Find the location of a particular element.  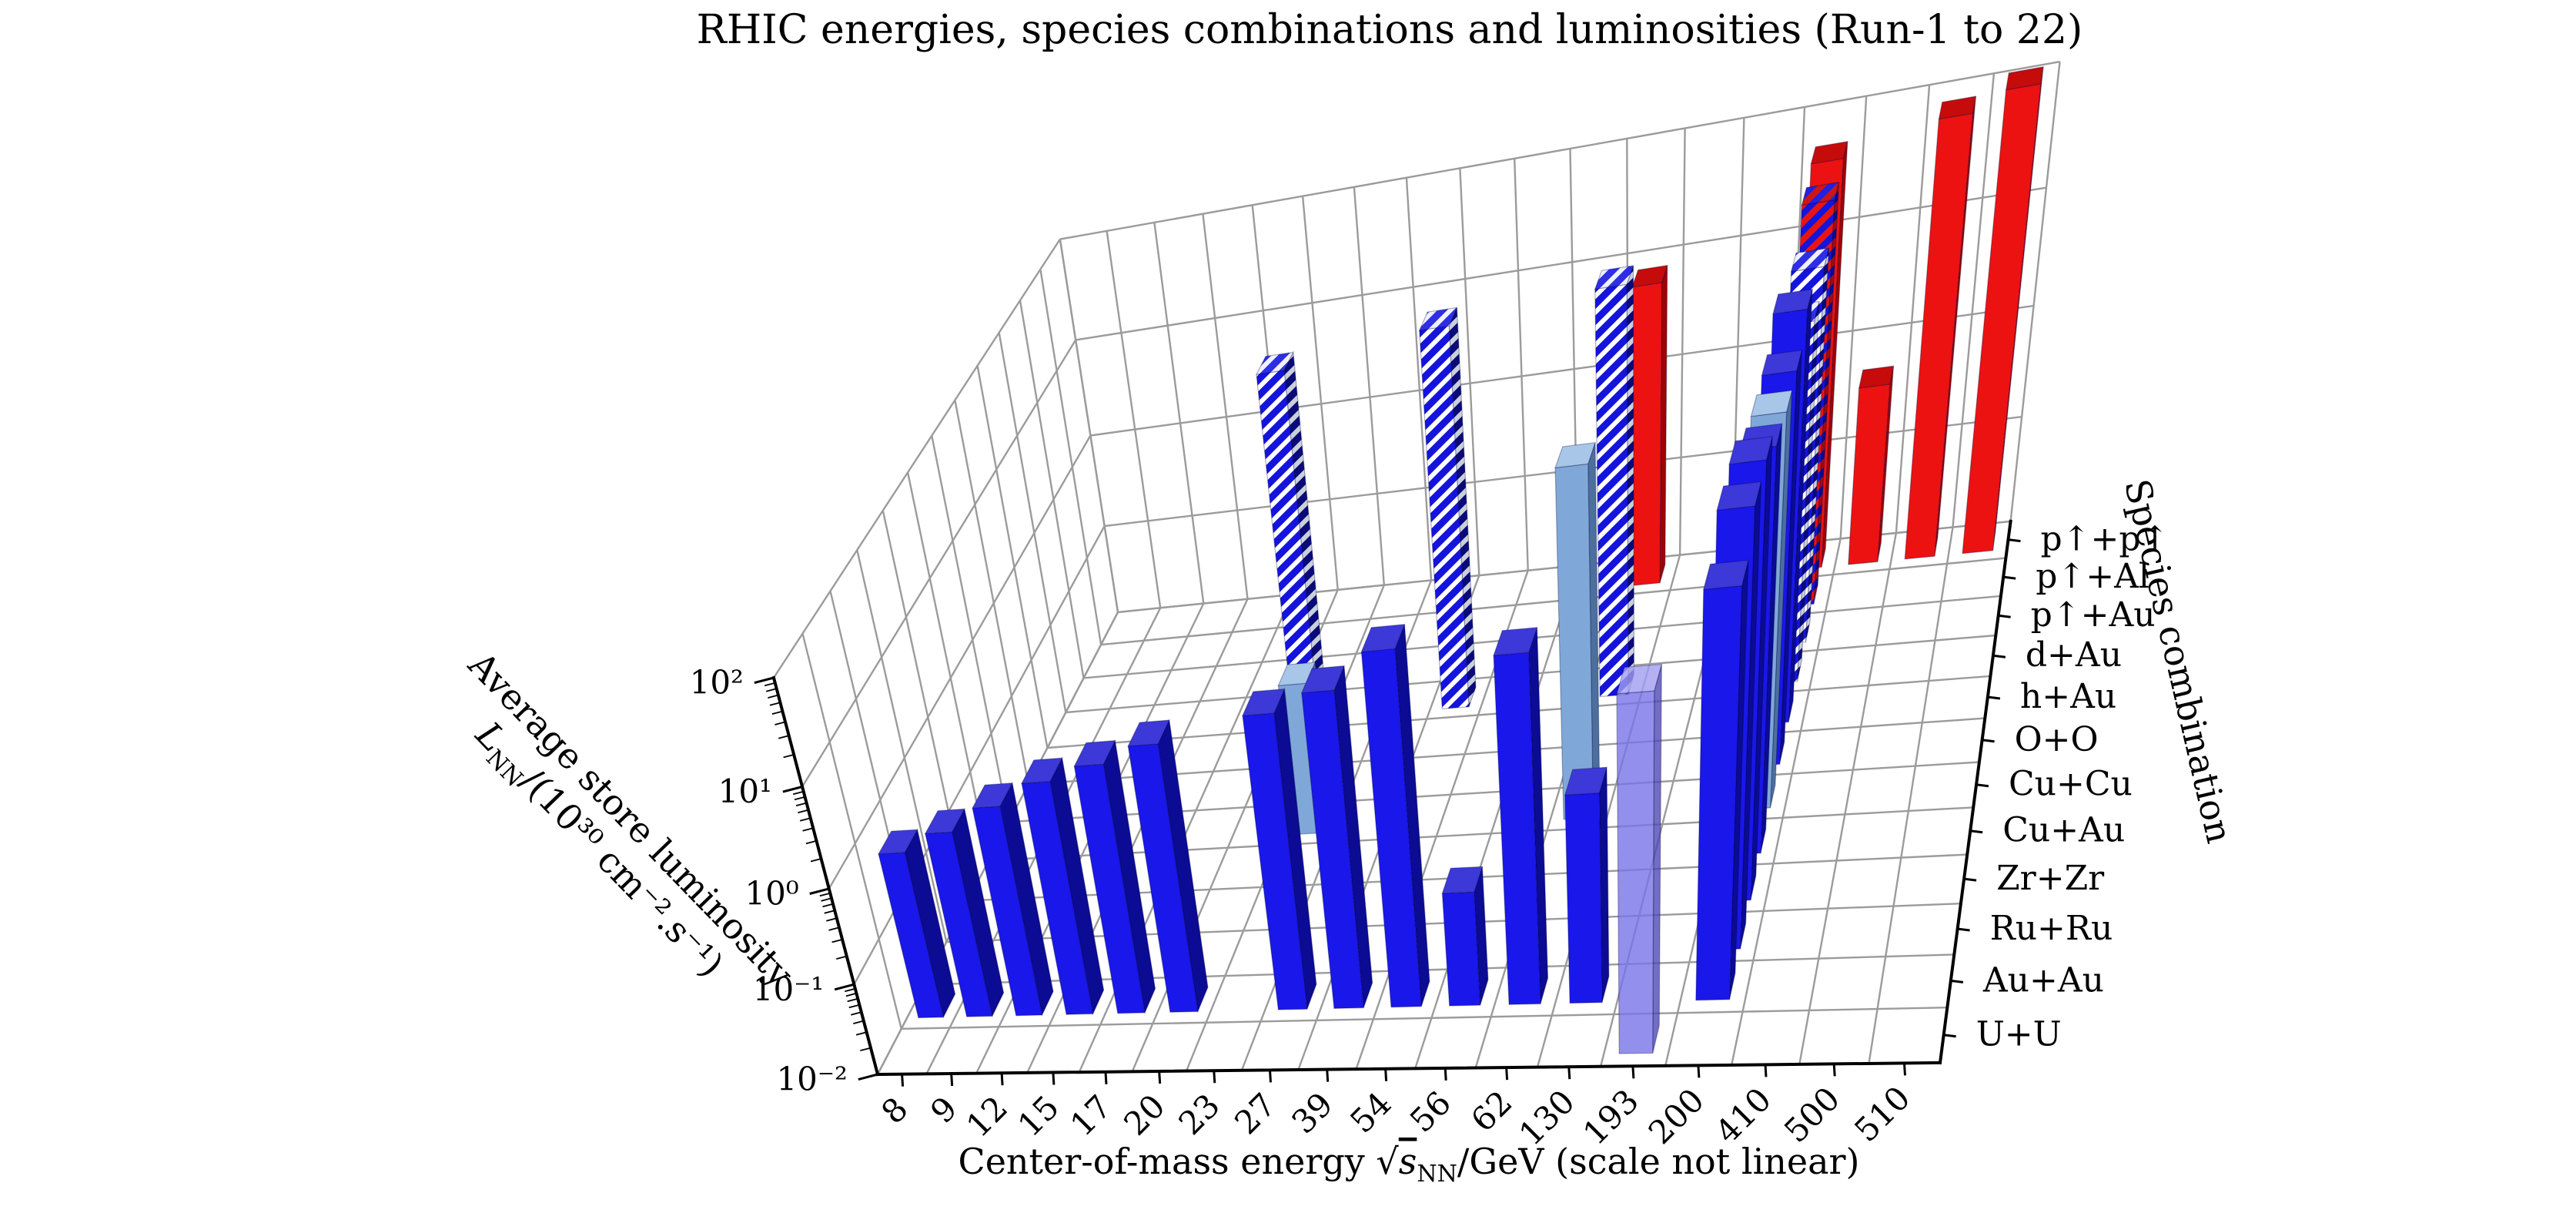

energy-tick-label: 500 is located at coordinates (1812, 1115).